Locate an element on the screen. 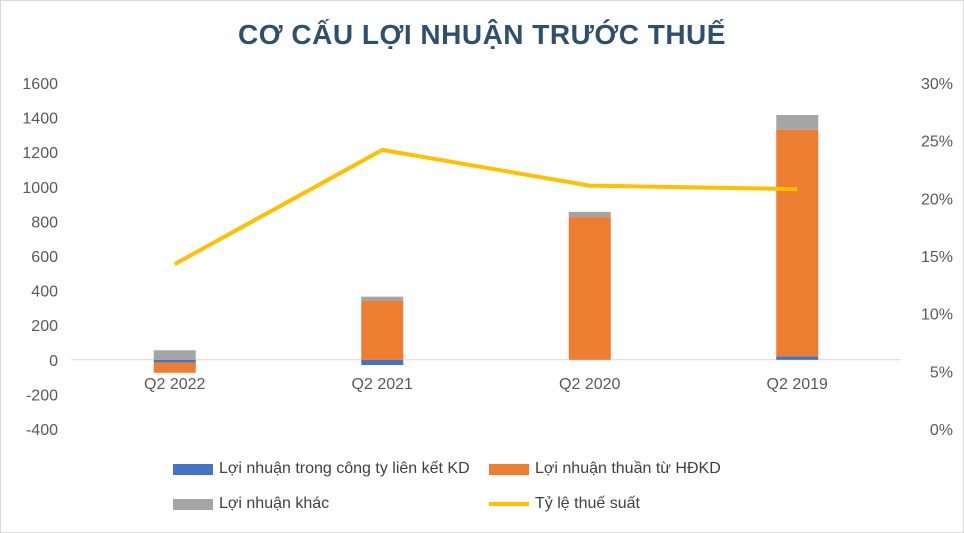  y-right-tick-label: 5% is located at coordinates (941, 372).